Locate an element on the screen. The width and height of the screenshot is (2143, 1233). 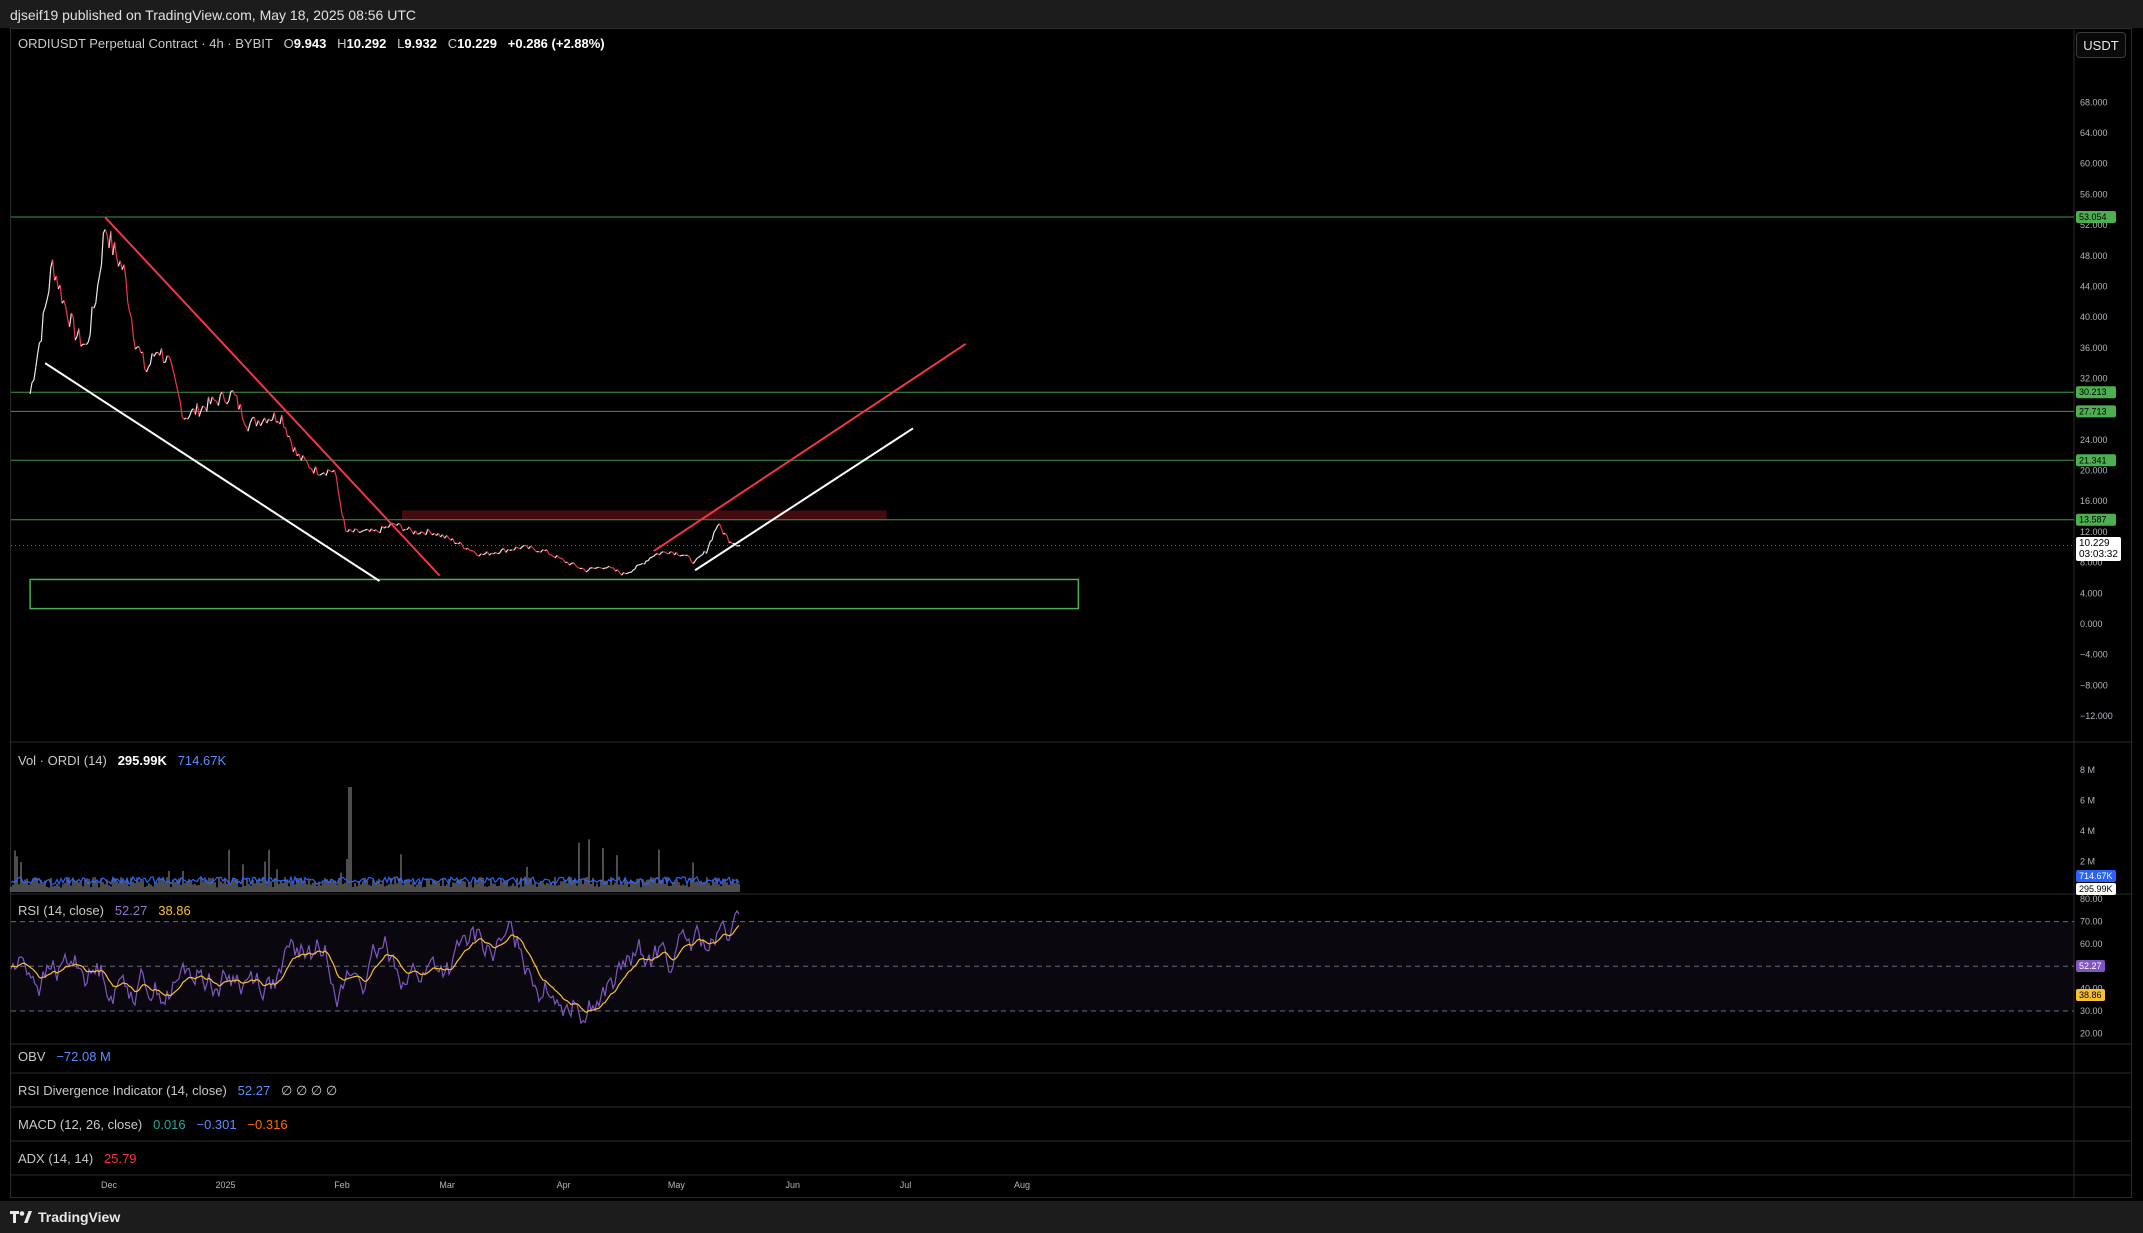
price-axis-tick-label: 16.000 is located at coordinates (2094, 501).